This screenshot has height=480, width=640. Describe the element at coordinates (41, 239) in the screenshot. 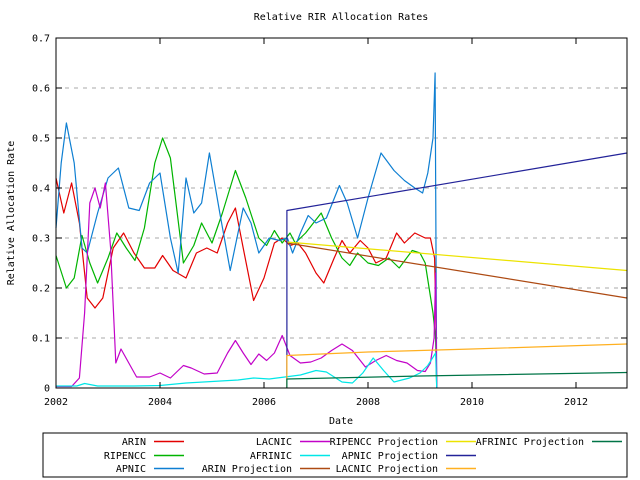

I see `y-tick-label: 0.3` at that location.